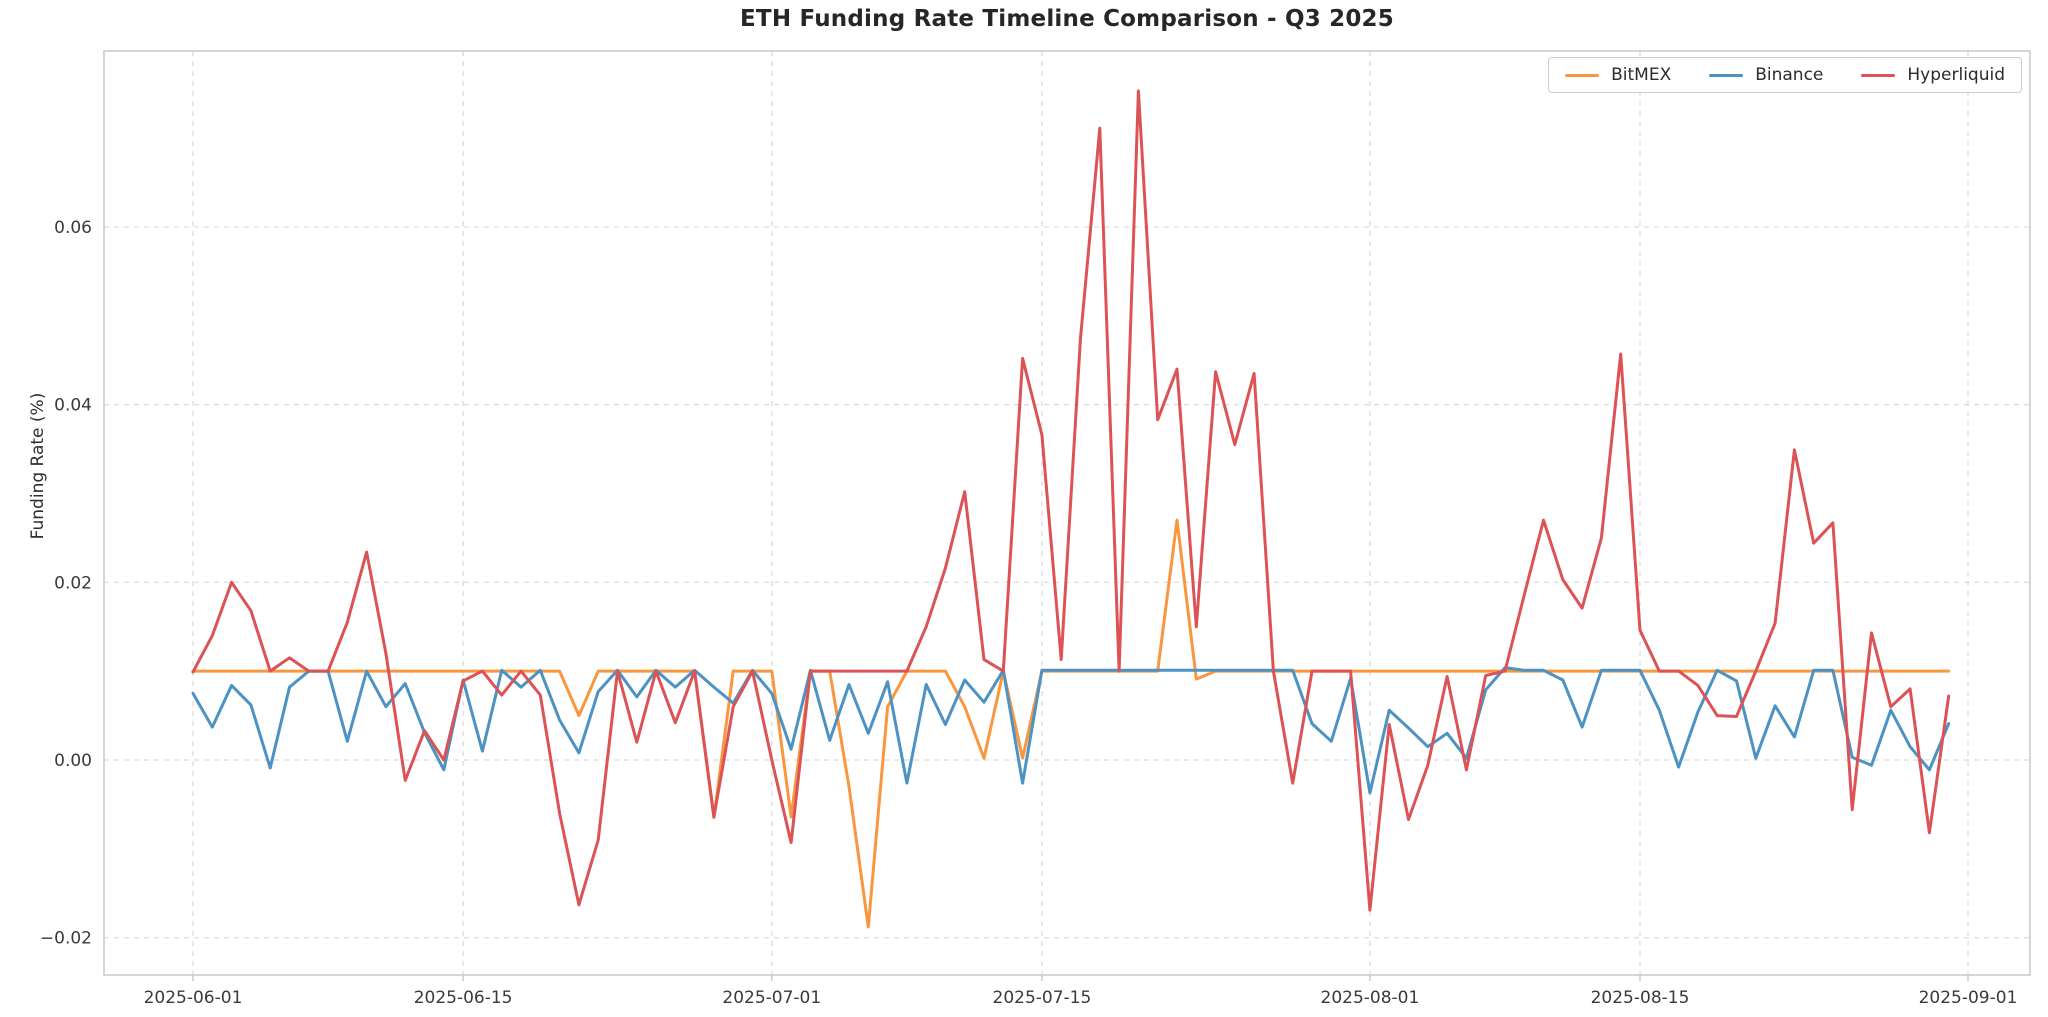 Image resolution: width=2048 pixels, height=1017 pixels. What do you see at coordinates (1968, 998) in the screenshot?
I see `x-tick-label-6: 2025-09-01` at bounding box center [1968, 998].